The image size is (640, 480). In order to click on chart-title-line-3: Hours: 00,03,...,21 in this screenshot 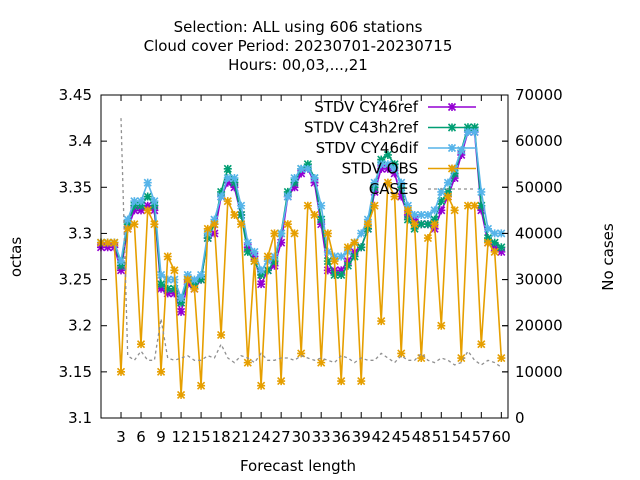, I will do `click(298, 65)`.